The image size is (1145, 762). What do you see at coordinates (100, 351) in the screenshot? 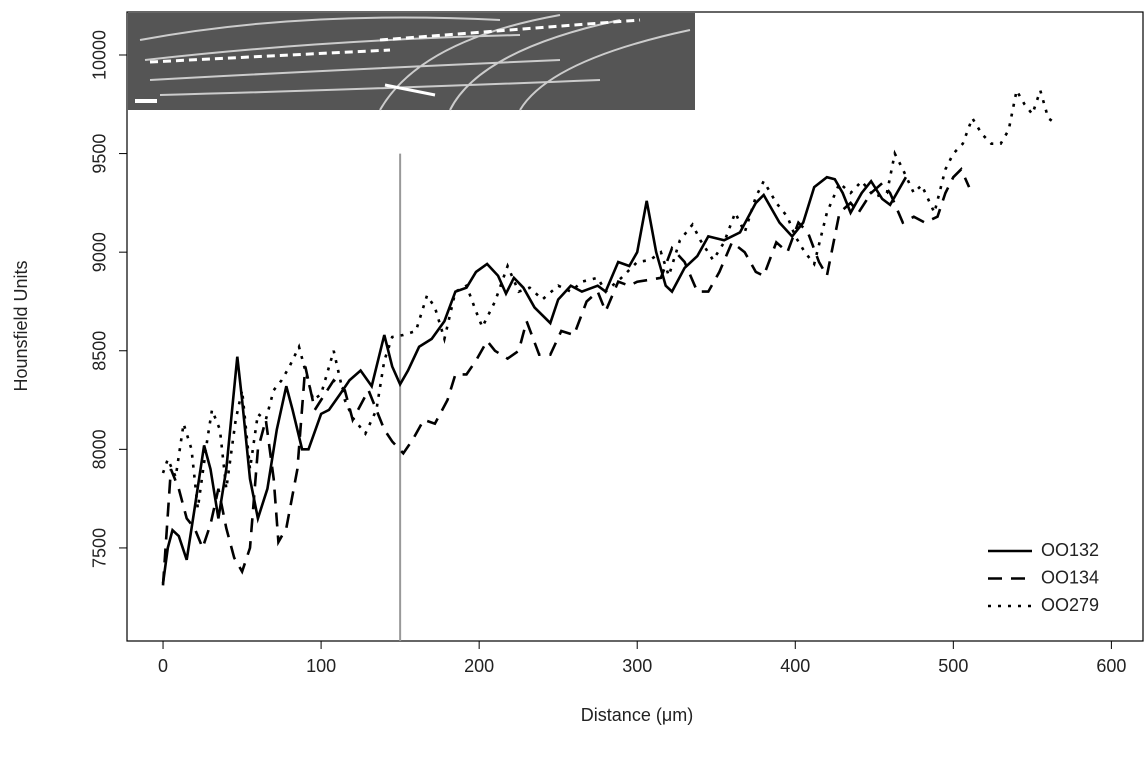
I see `y-tick-label: 8500` at bounding box center [100, 351].